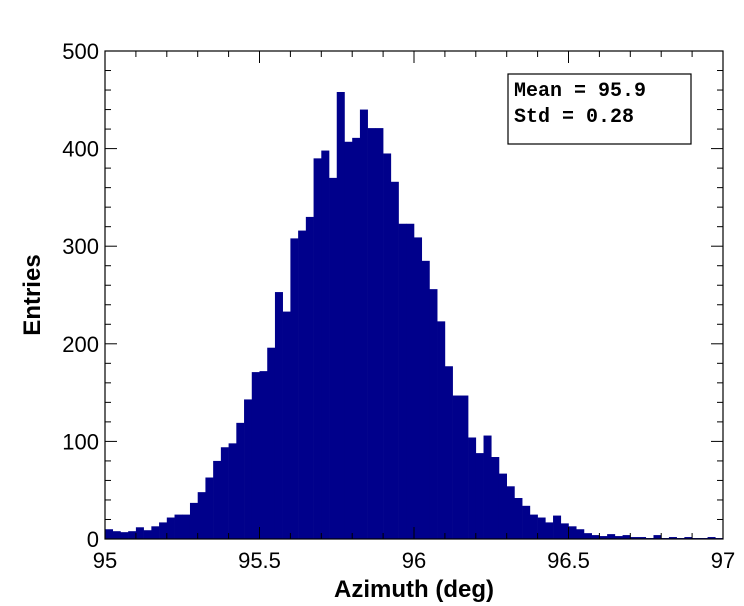  Describe the element at coordinates (80, 441) in the screenshot. I see `y-tick-label: 100` at that location.